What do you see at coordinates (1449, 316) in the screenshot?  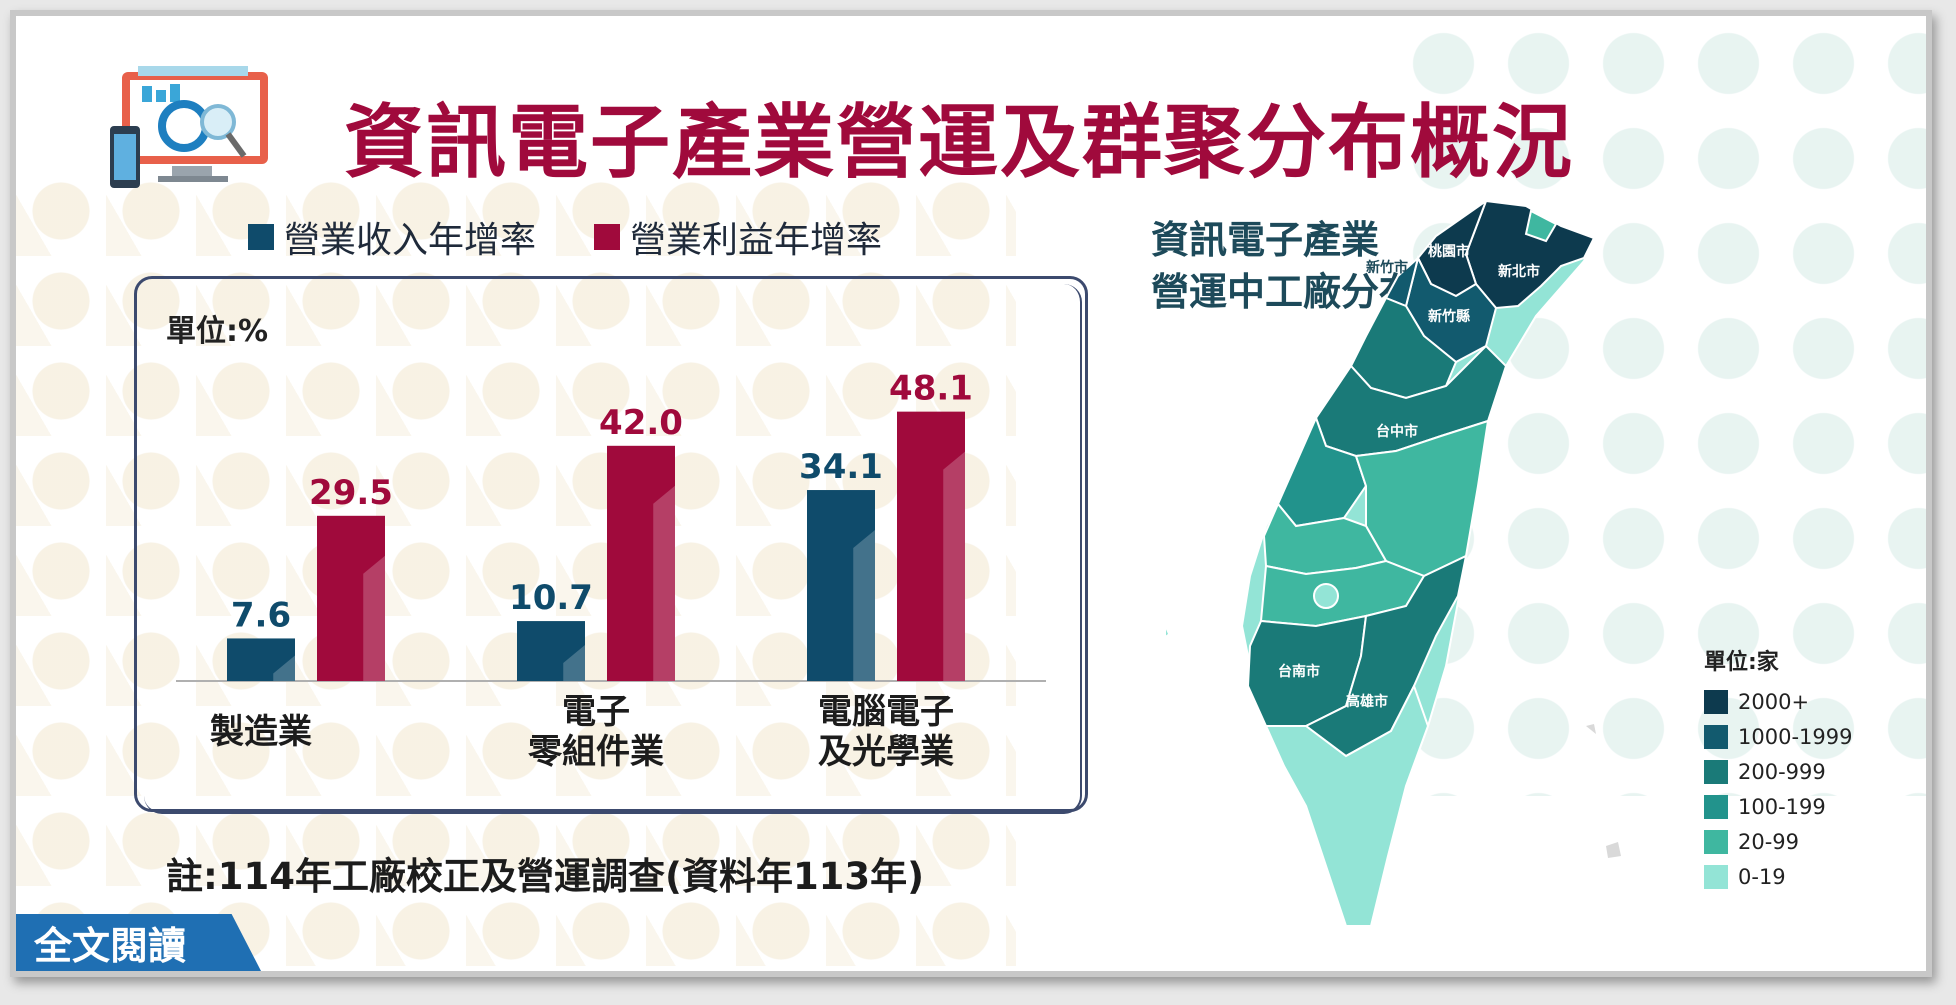 I see `map-label-hsinchu-county: 新竹縣` at bounding box center [1449, 316].